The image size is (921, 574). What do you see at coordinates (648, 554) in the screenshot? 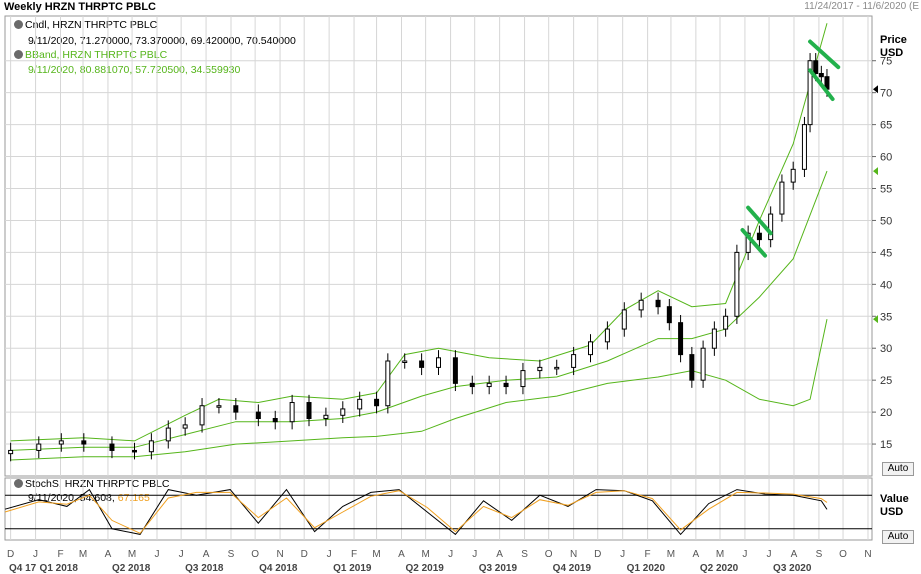
I see `month-tick-label: F` at bounding box center [648, 554].